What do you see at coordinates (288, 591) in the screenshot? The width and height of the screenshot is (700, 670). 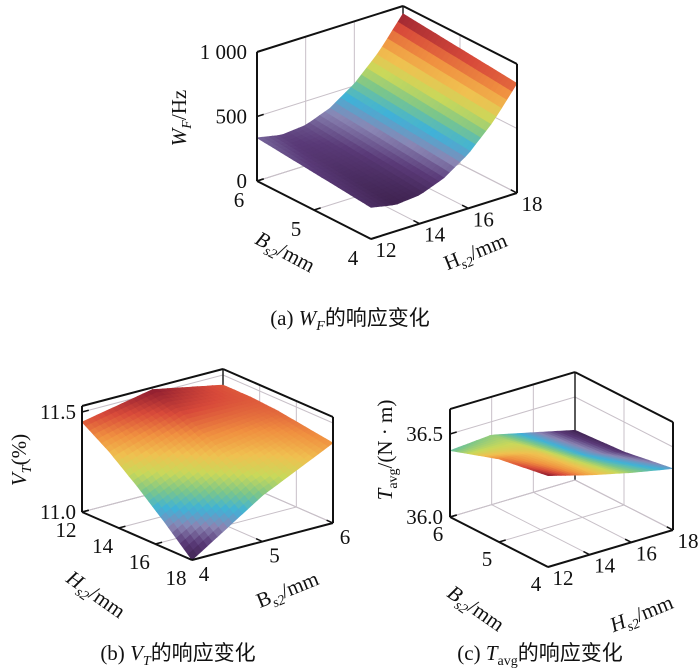 I see `b-axis-label-b: Bs2/mm` at bounding box center [288, 591].